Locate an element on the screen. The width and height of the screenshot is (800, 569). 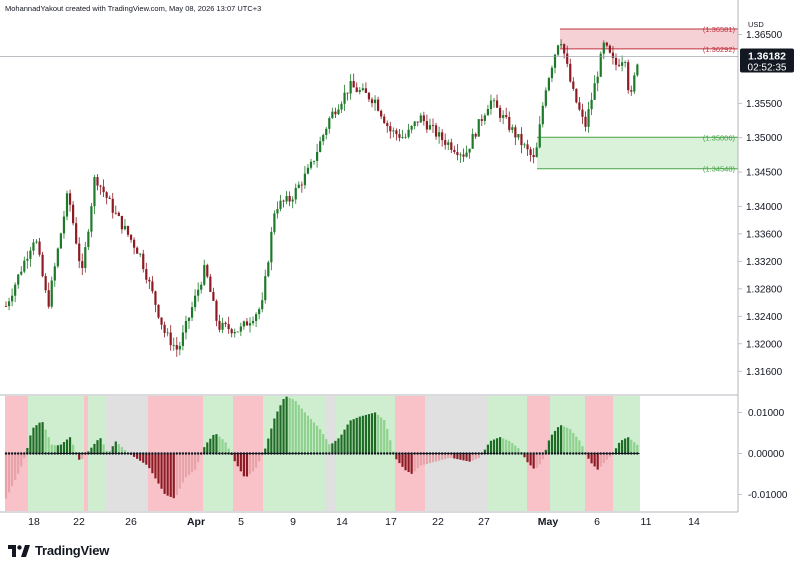
brand-name: TradingView is located at coordinates (72, 550).